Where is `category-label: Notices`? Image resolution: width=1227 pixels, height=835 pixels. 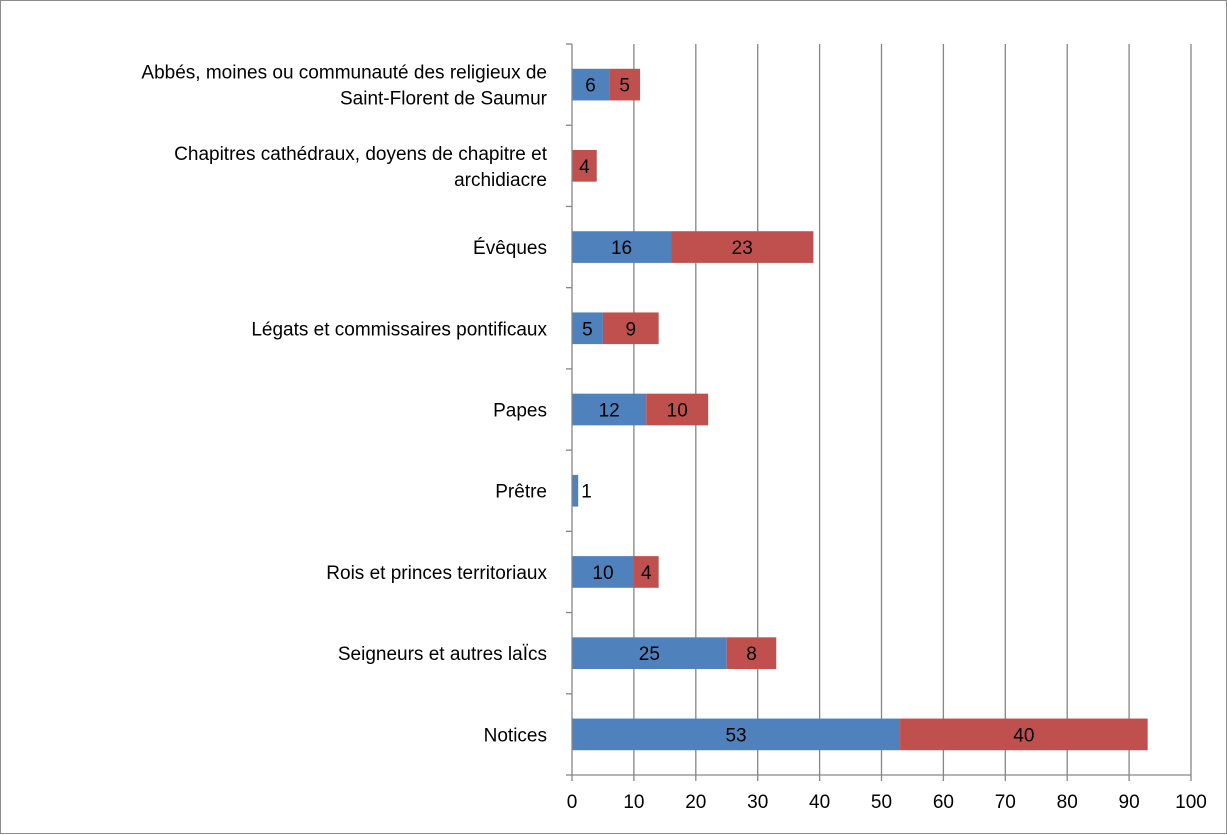
category-label: Notices is located at coordinates (515, 735).